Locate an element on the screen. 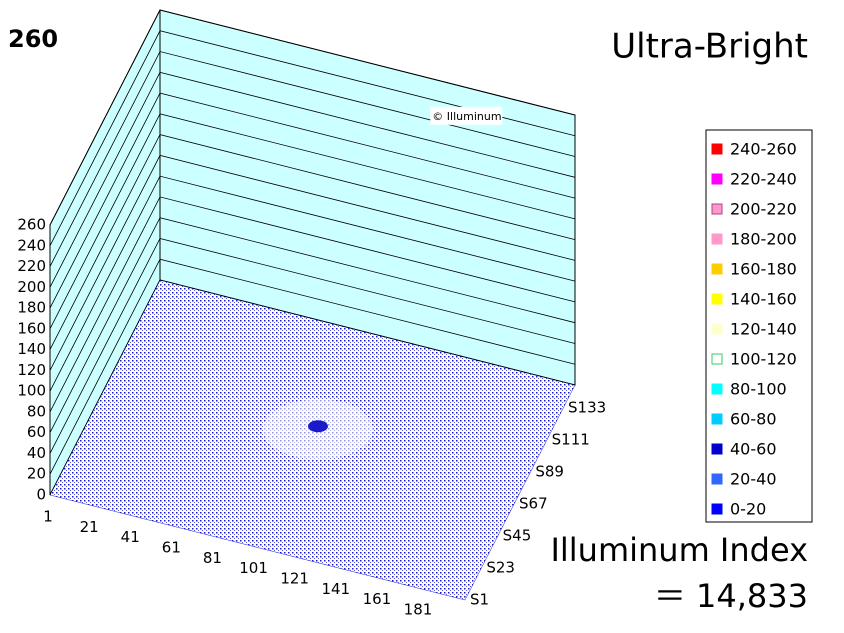 The image size is (844, 633). y-tick-label: 260 is located at coordinates (31, 225).